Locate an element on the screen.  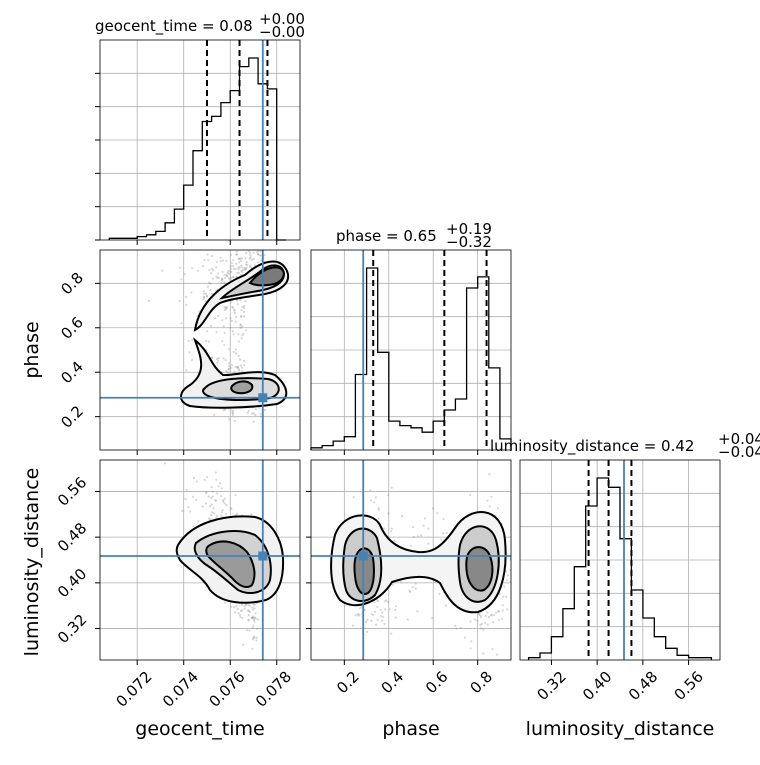
title-geocent-time: geocent_time = 0.08 is located at coordinates (174, 26).